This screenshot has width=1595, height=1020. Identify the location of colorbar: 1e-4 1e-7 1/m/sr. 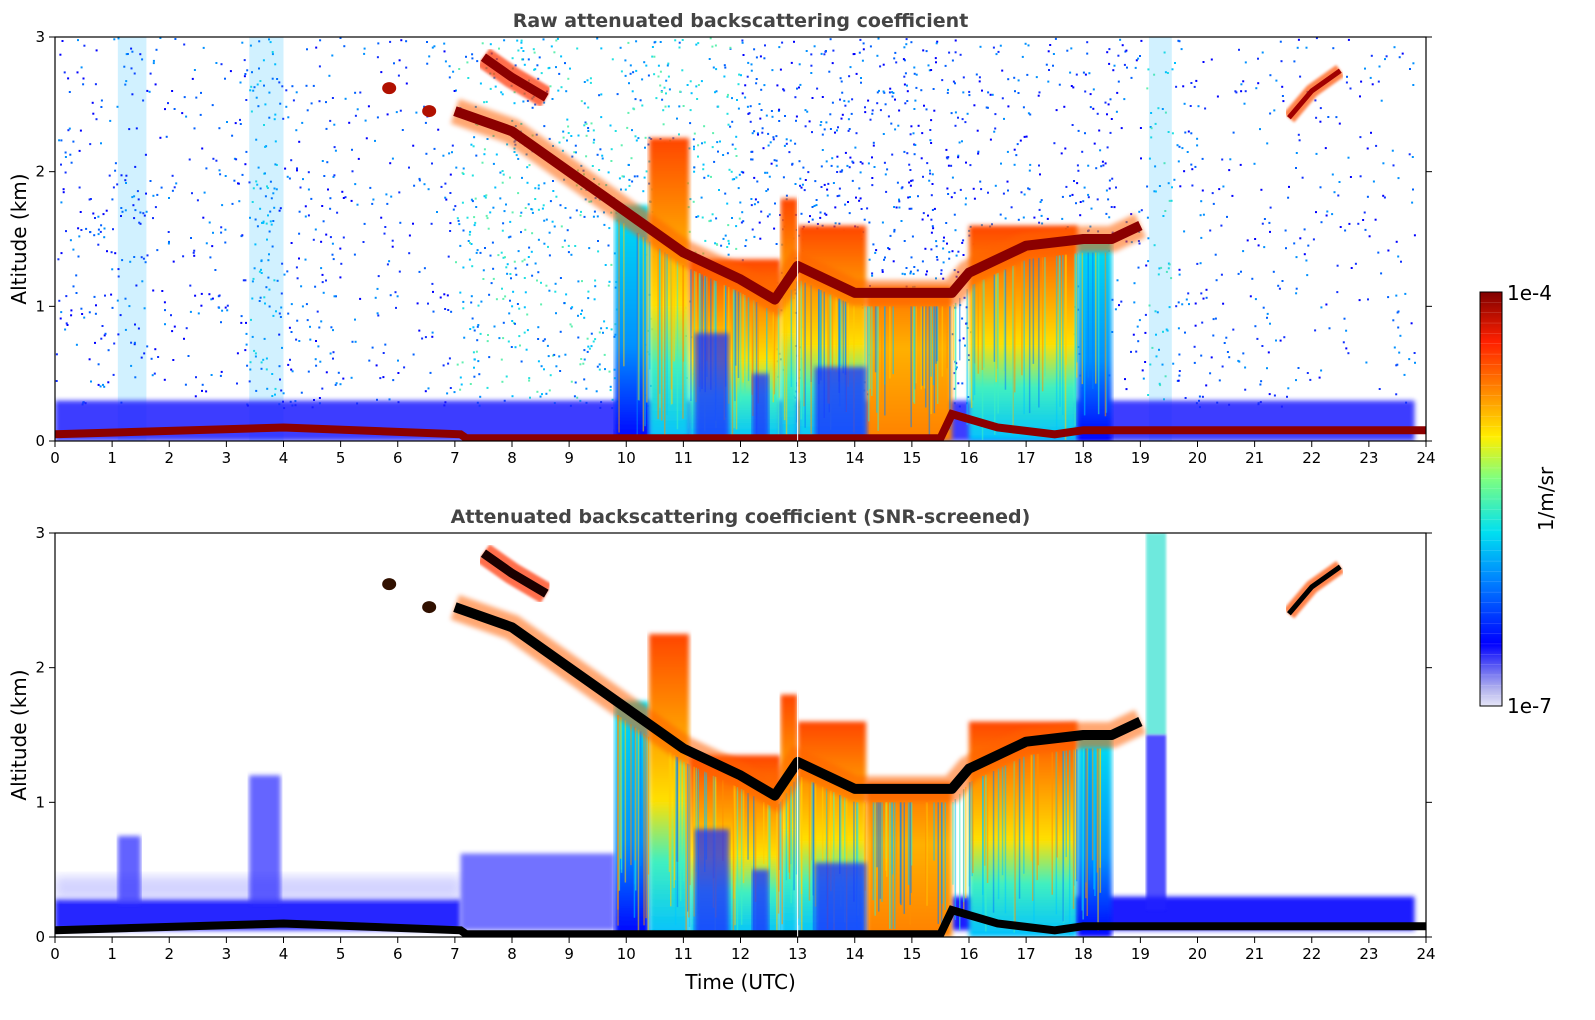
(1518, 499).